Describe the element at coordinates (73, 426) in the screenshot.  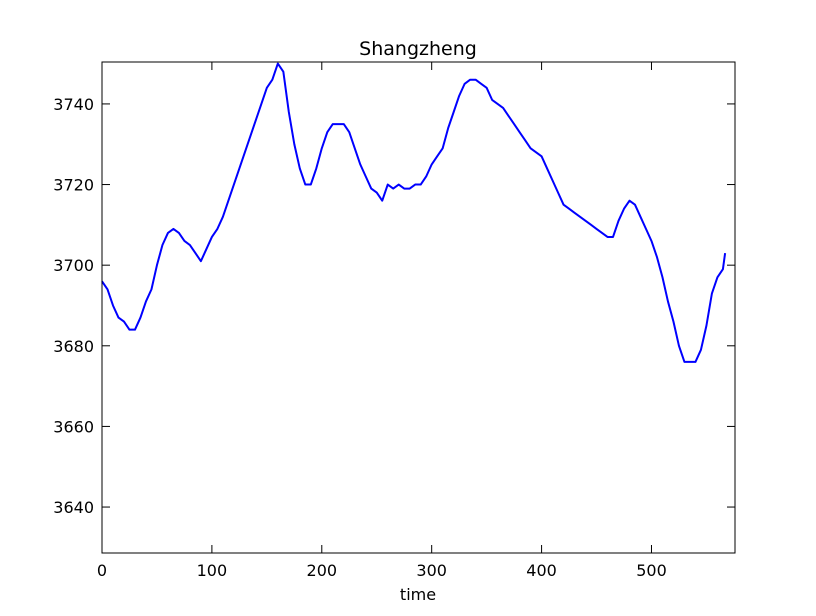
I see `y-tick-label: 3660` at that location.